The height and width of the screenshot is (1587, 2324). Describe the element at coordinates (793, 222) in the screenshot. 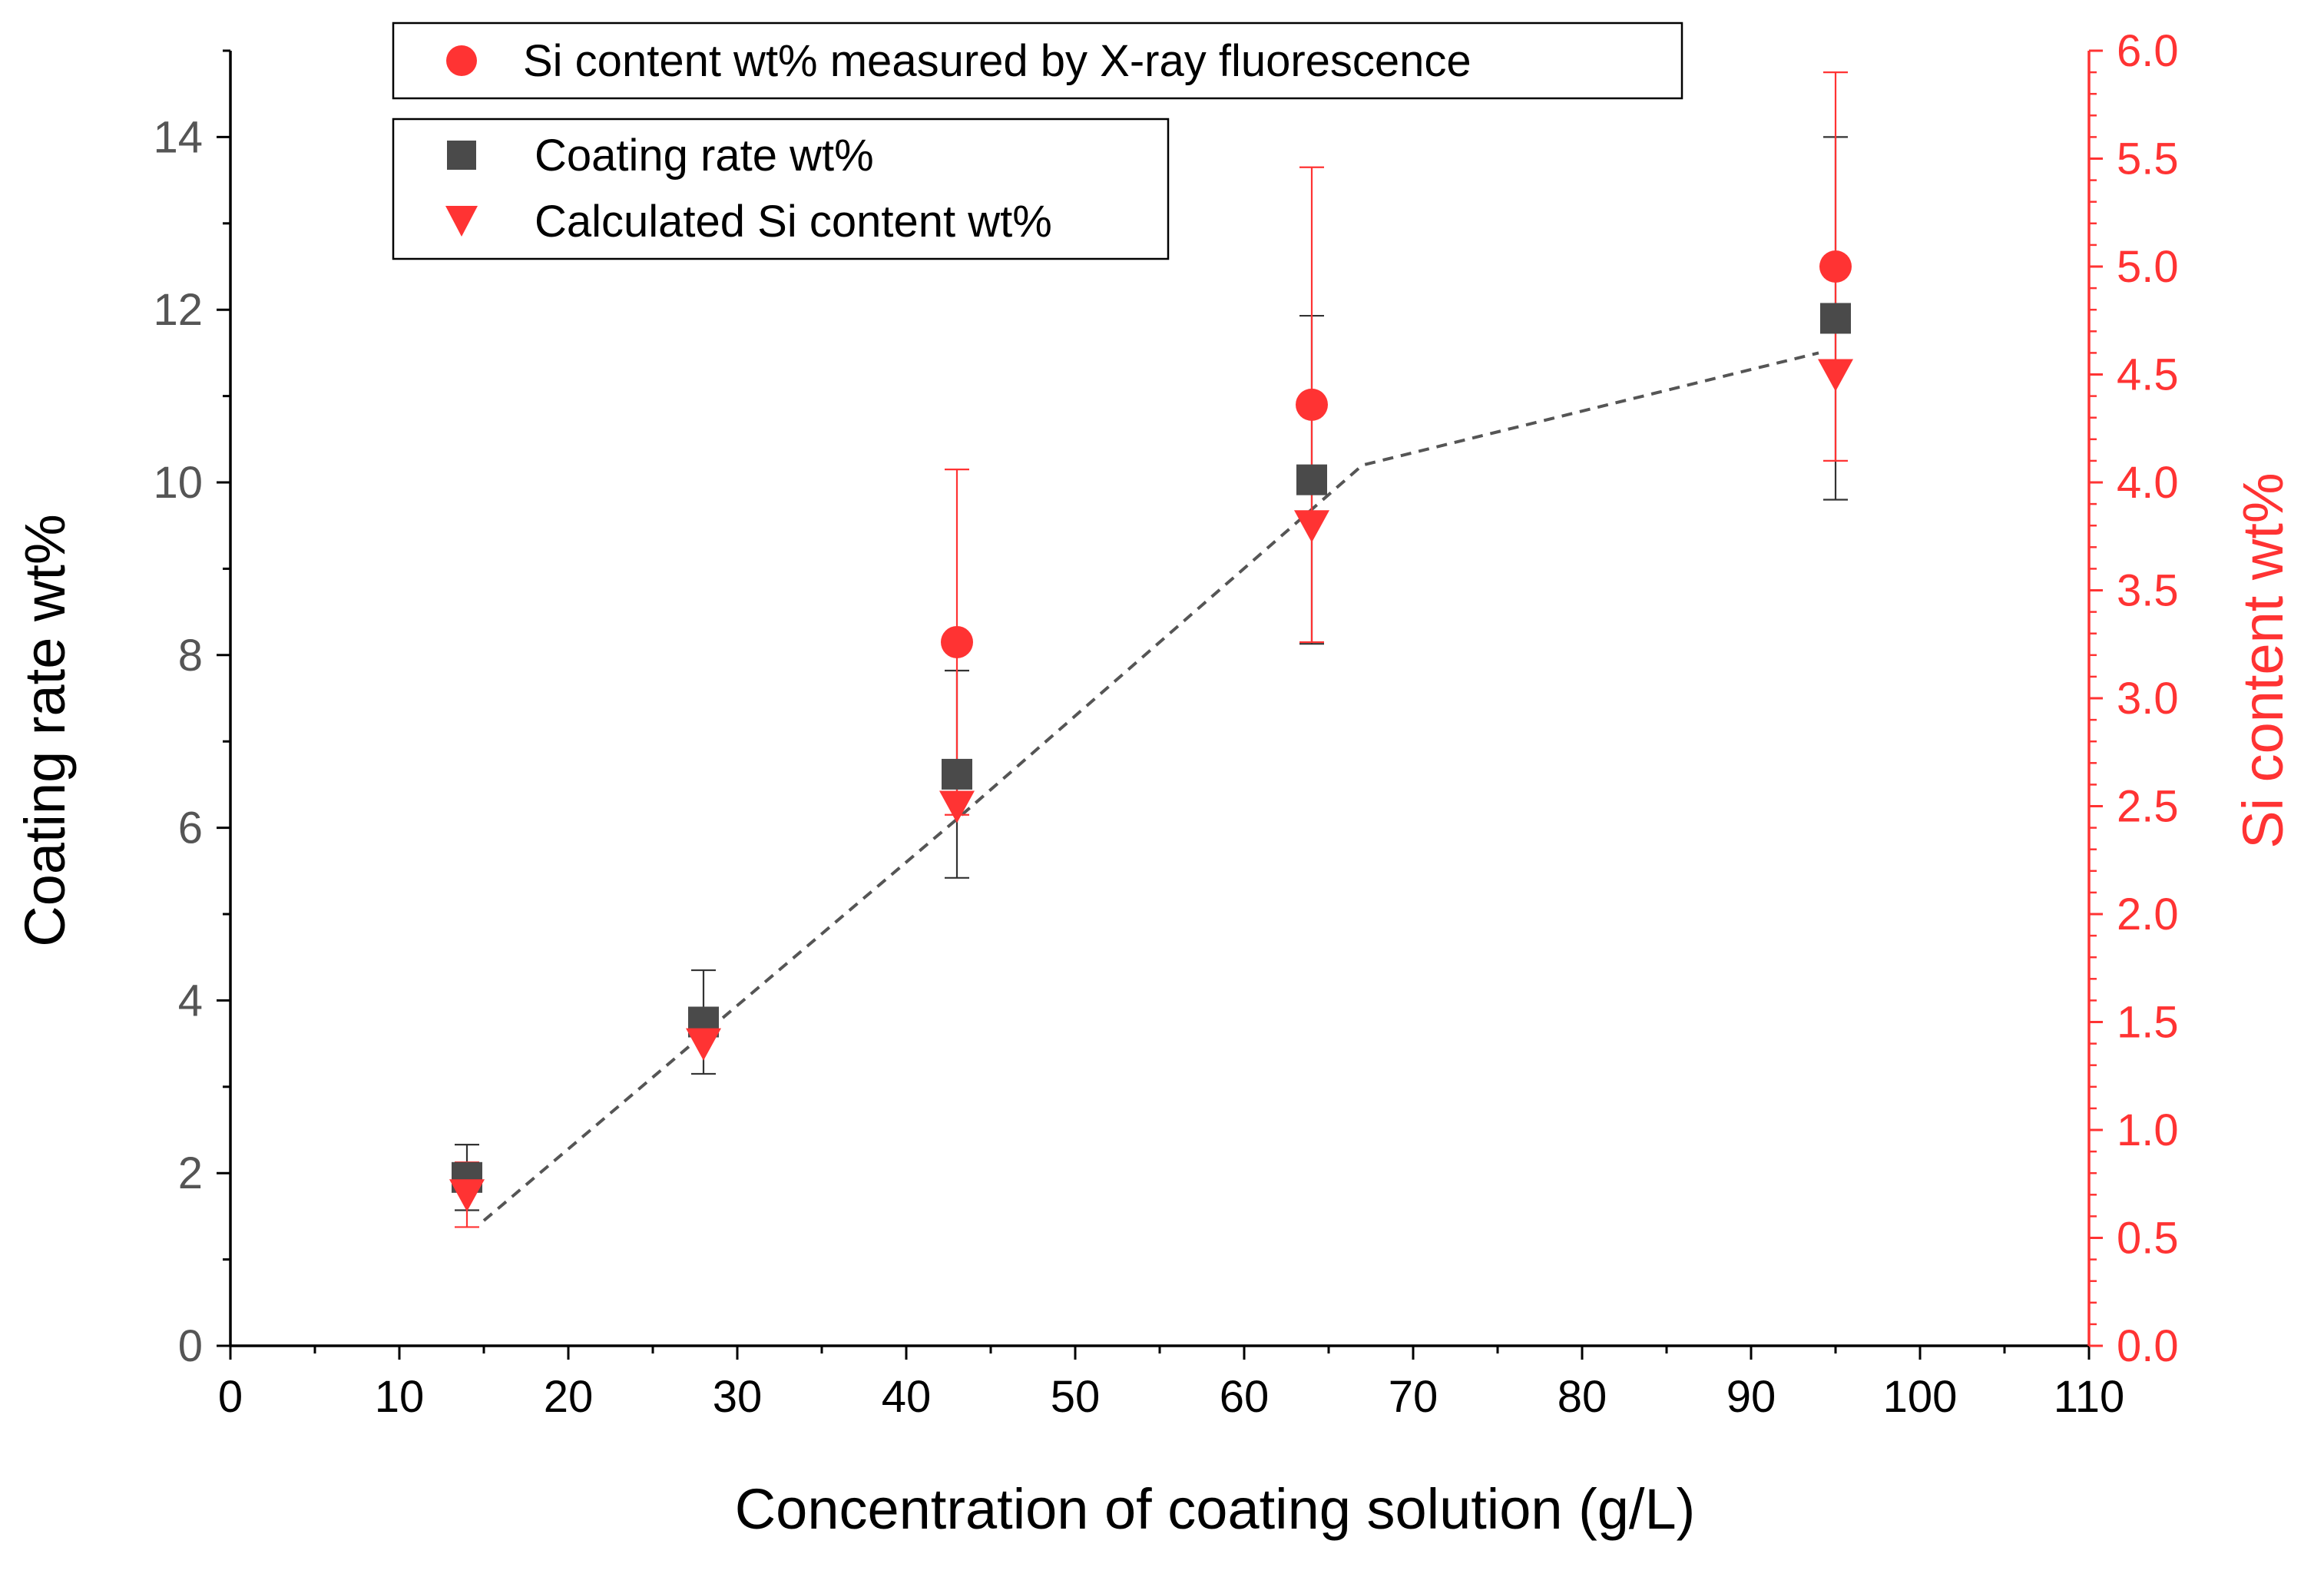

I see `legend-label-calculated-si: Calculated Si content wt%` at that location.